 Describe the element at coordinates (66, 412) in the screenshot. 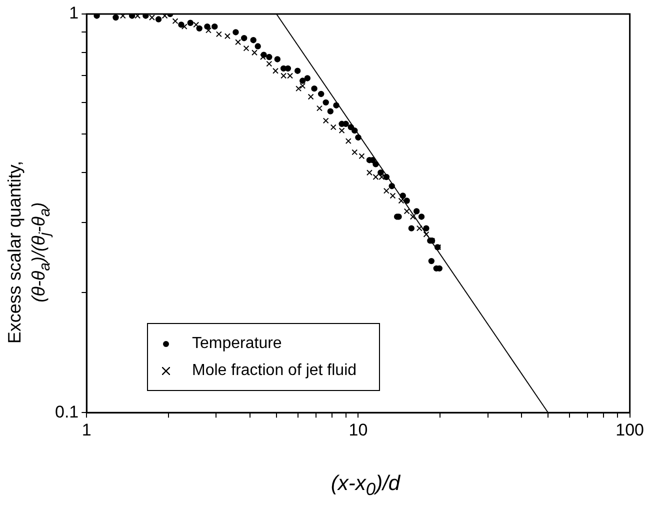

I see `y-tick-label: 0.1` at that location.